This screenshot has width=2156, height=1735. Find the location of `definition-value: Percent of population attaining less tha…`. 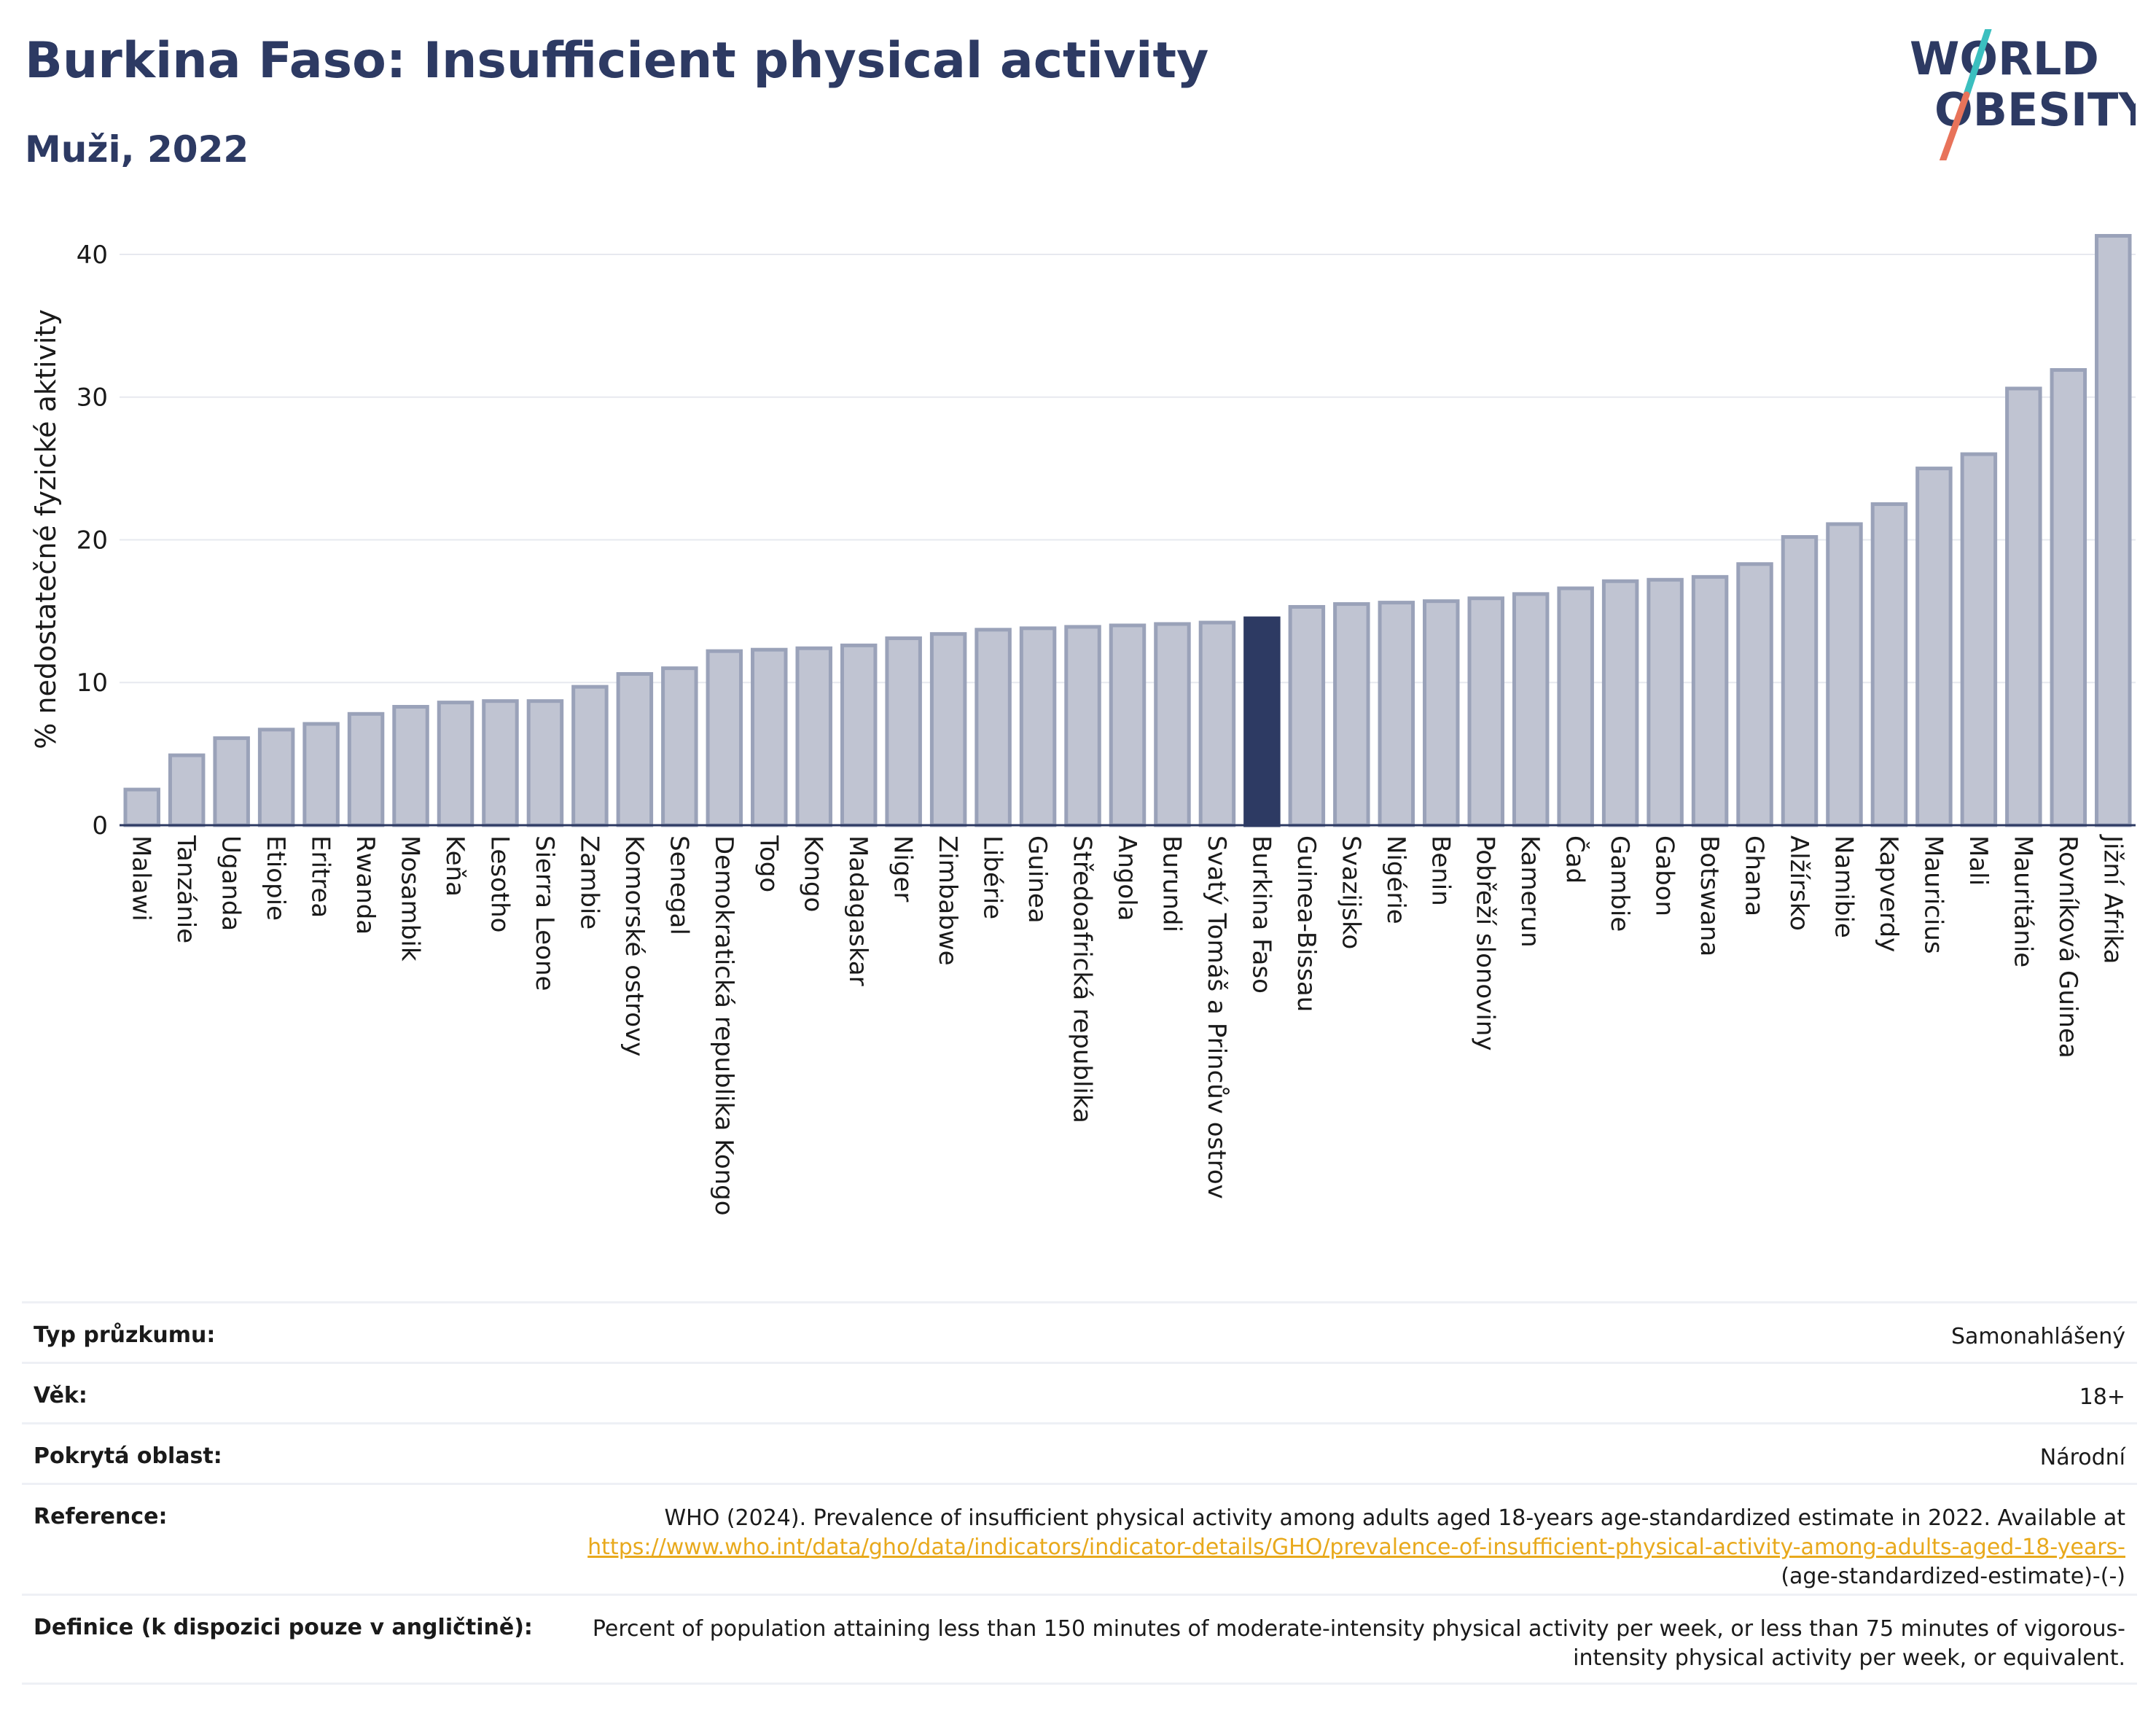

definition-value: Percent of population attaining less tha… is located at coordinates (1358, 1644).